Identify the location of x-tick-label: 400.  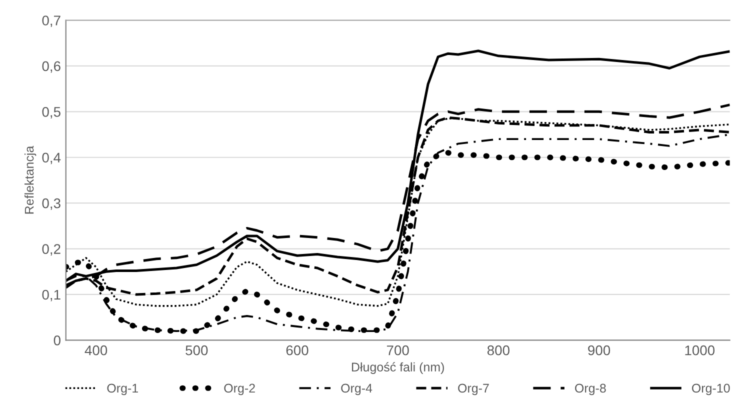
(96, 350).